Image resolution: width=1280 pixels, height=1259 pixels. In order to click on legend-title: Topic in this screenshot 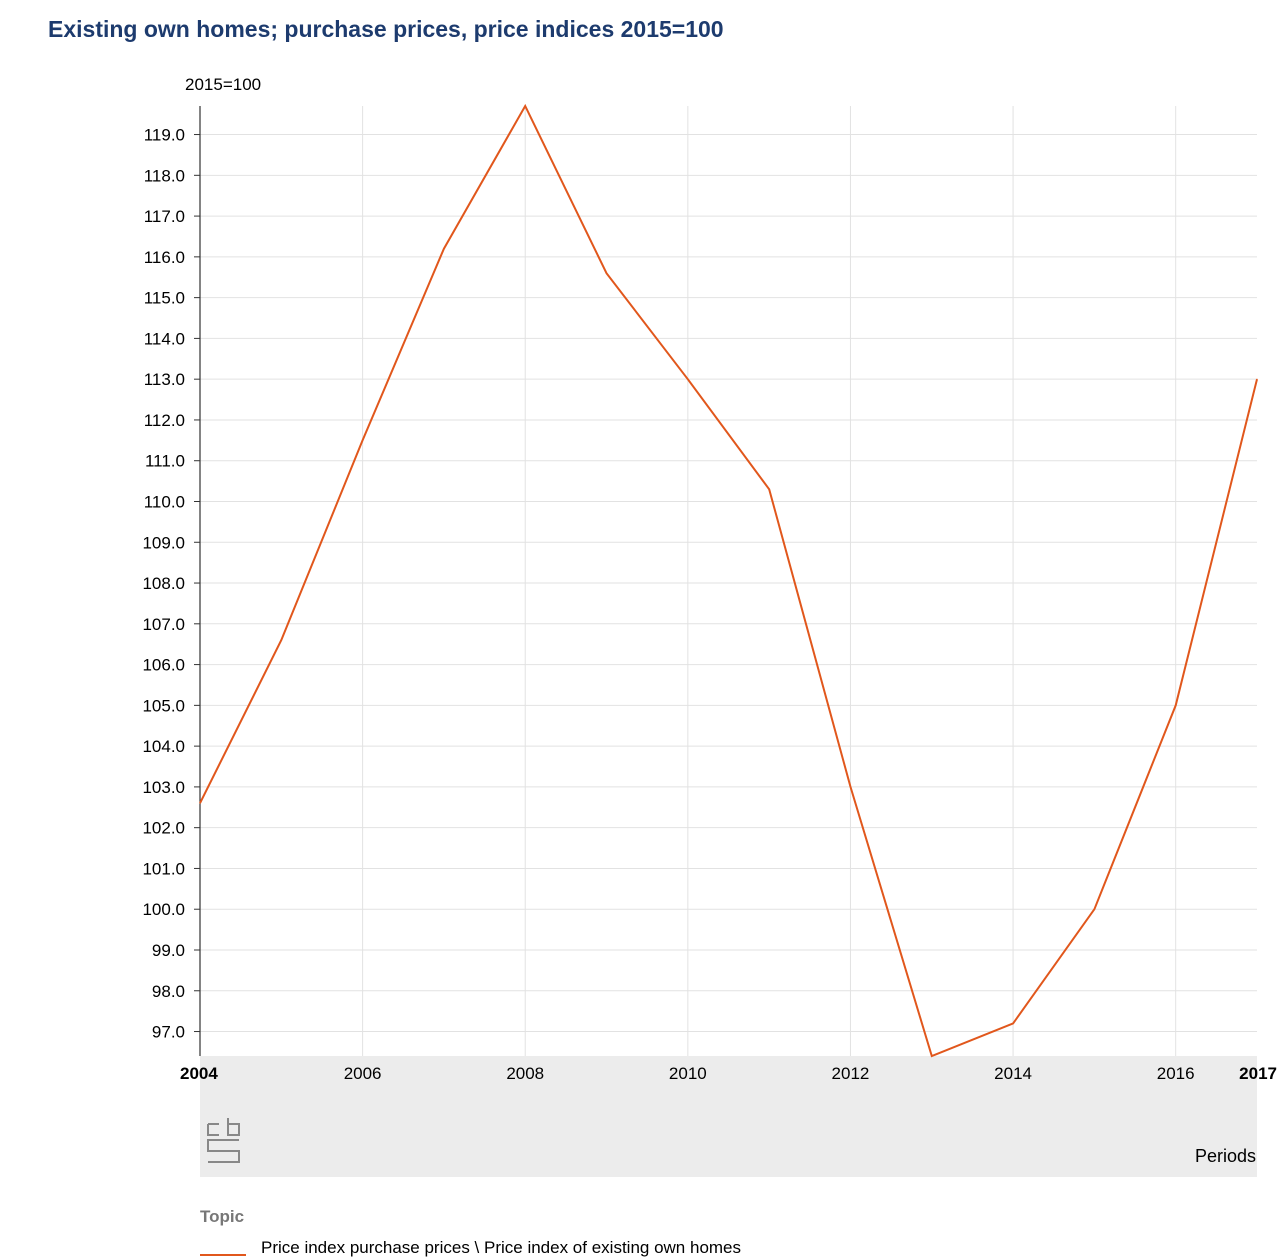, I will do `click(222, 1216)`.